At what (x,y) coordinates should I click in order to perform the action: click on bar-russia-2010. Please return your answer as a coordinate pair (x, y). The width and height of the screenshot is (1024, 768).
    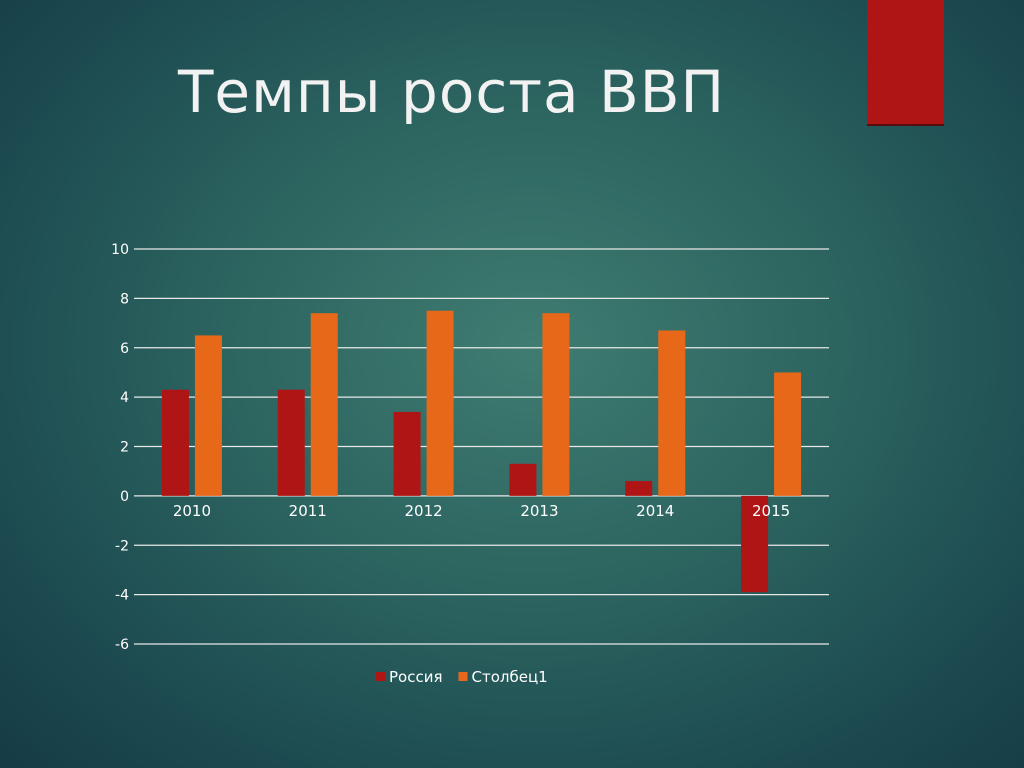
    Looking at the image, I should click on (175, 442).